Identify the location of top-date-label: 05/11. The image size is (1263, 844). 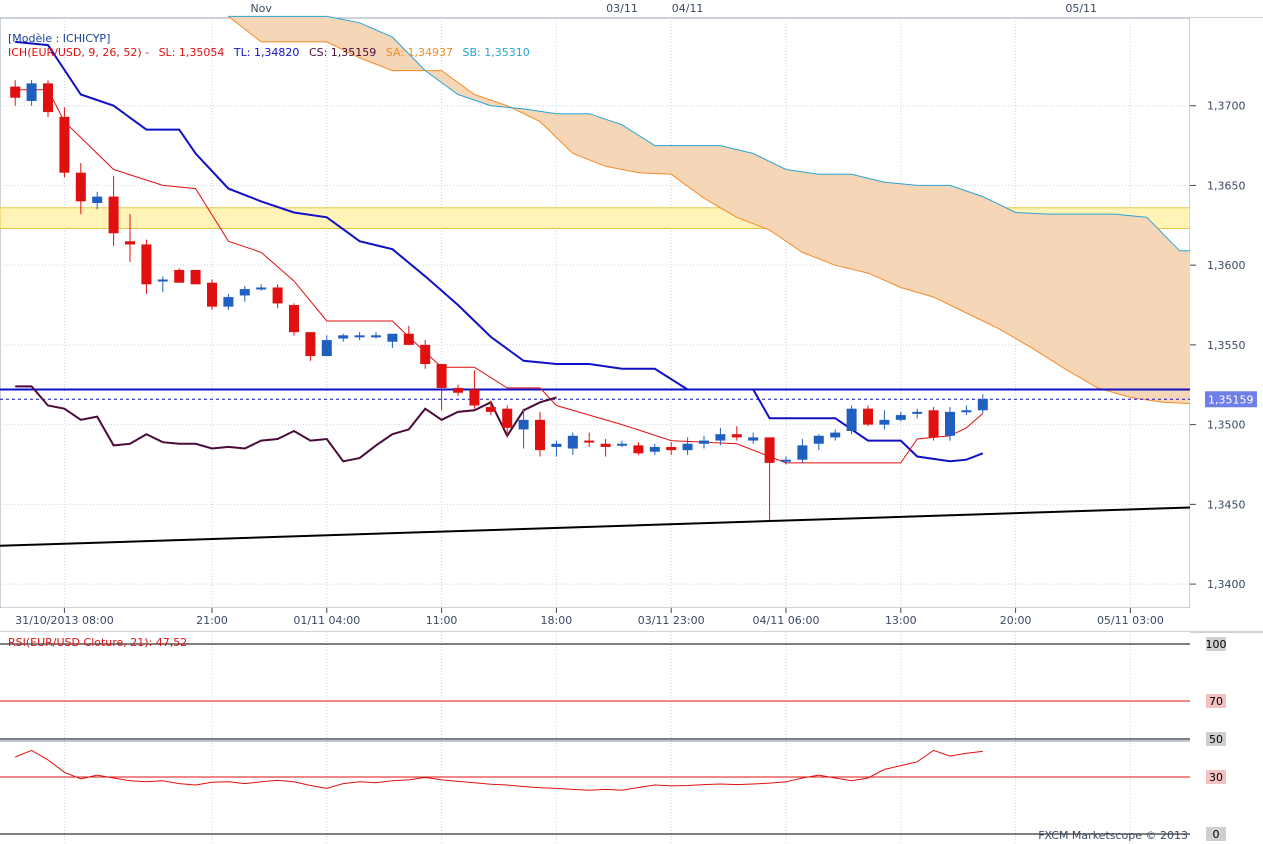
(1081, 8).